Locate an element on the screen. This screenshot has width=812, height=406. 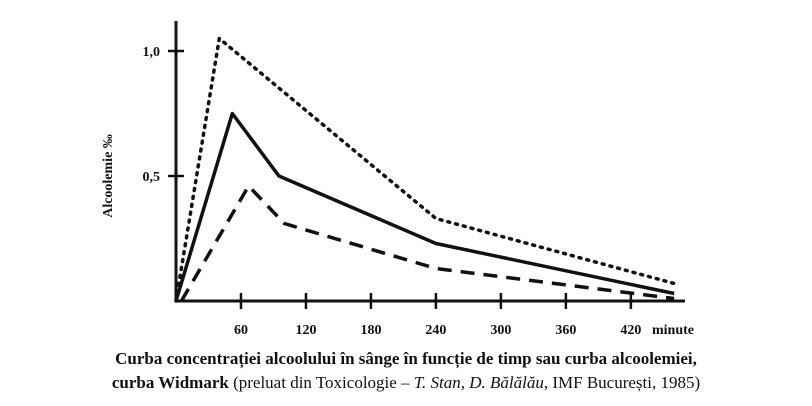
x-tick-label-180: 180 is located at coordinates (370, 330).